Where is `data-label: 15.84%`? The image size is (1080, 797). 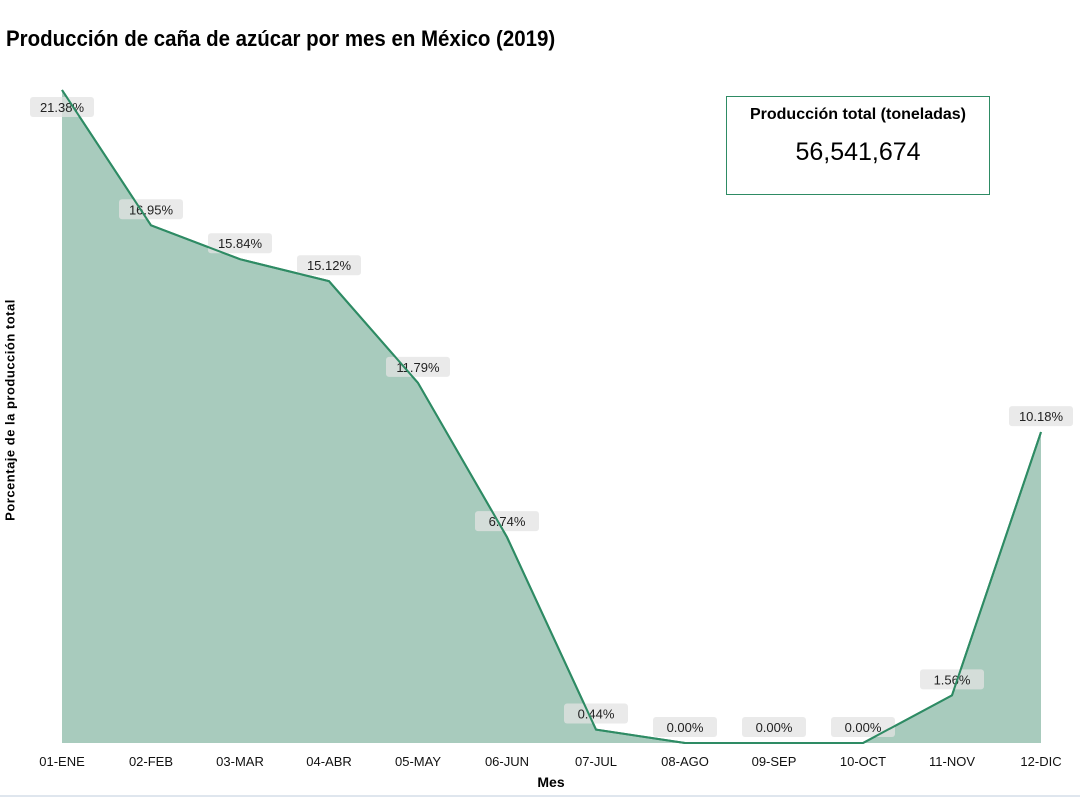 data-label: 15.84% is located at coordinates (240, 243).